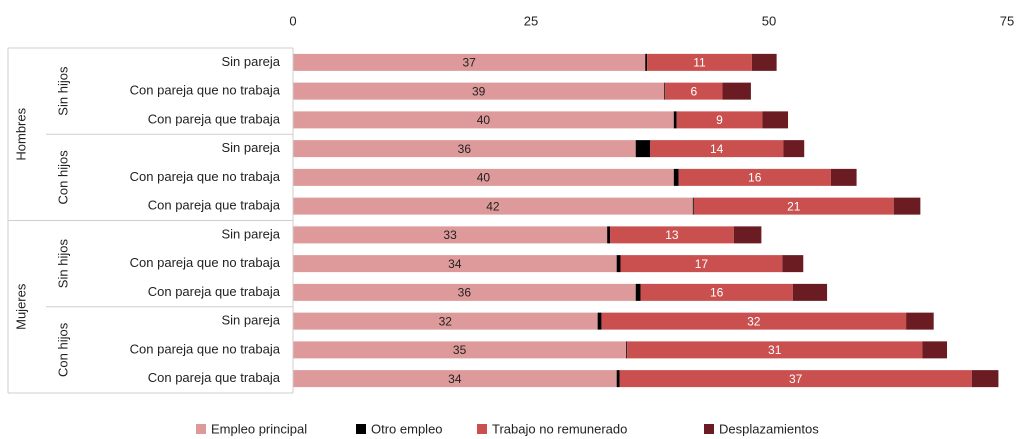  I want to click on data-label: 33, so click(450, 235).